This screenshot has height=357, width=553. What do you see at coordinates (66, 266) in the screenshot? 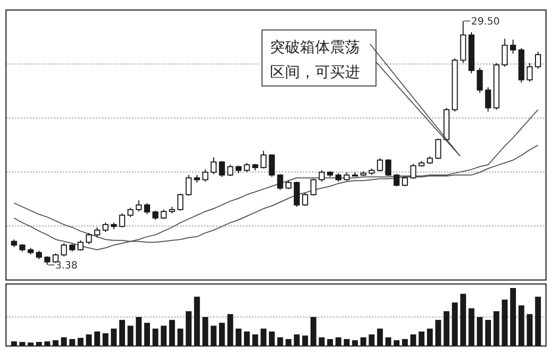
I see `annotation: 3.38` at bounding box center [66, 266].